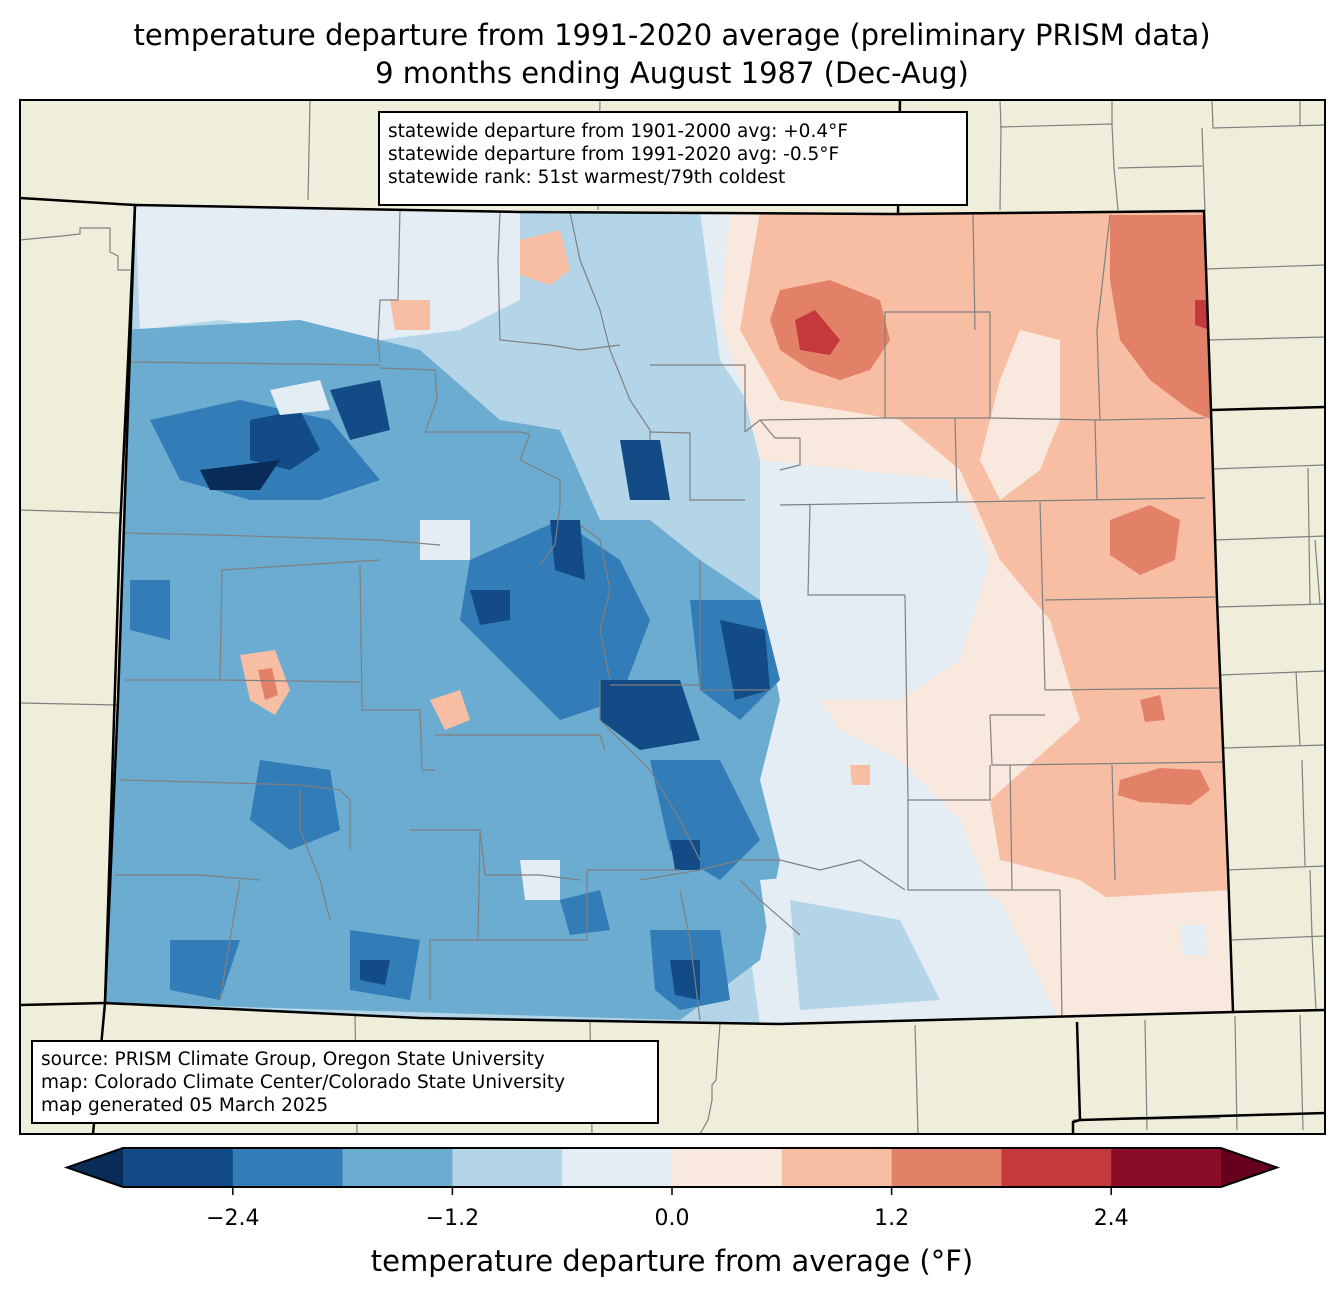  I want to click on colorbar-tick-label: −2.4, so click(233, 1218).